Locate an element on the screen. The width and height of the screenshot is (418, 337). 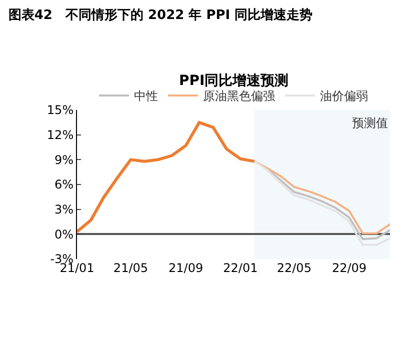
y-tick-label: 12% is located at coordinates (60, 135).